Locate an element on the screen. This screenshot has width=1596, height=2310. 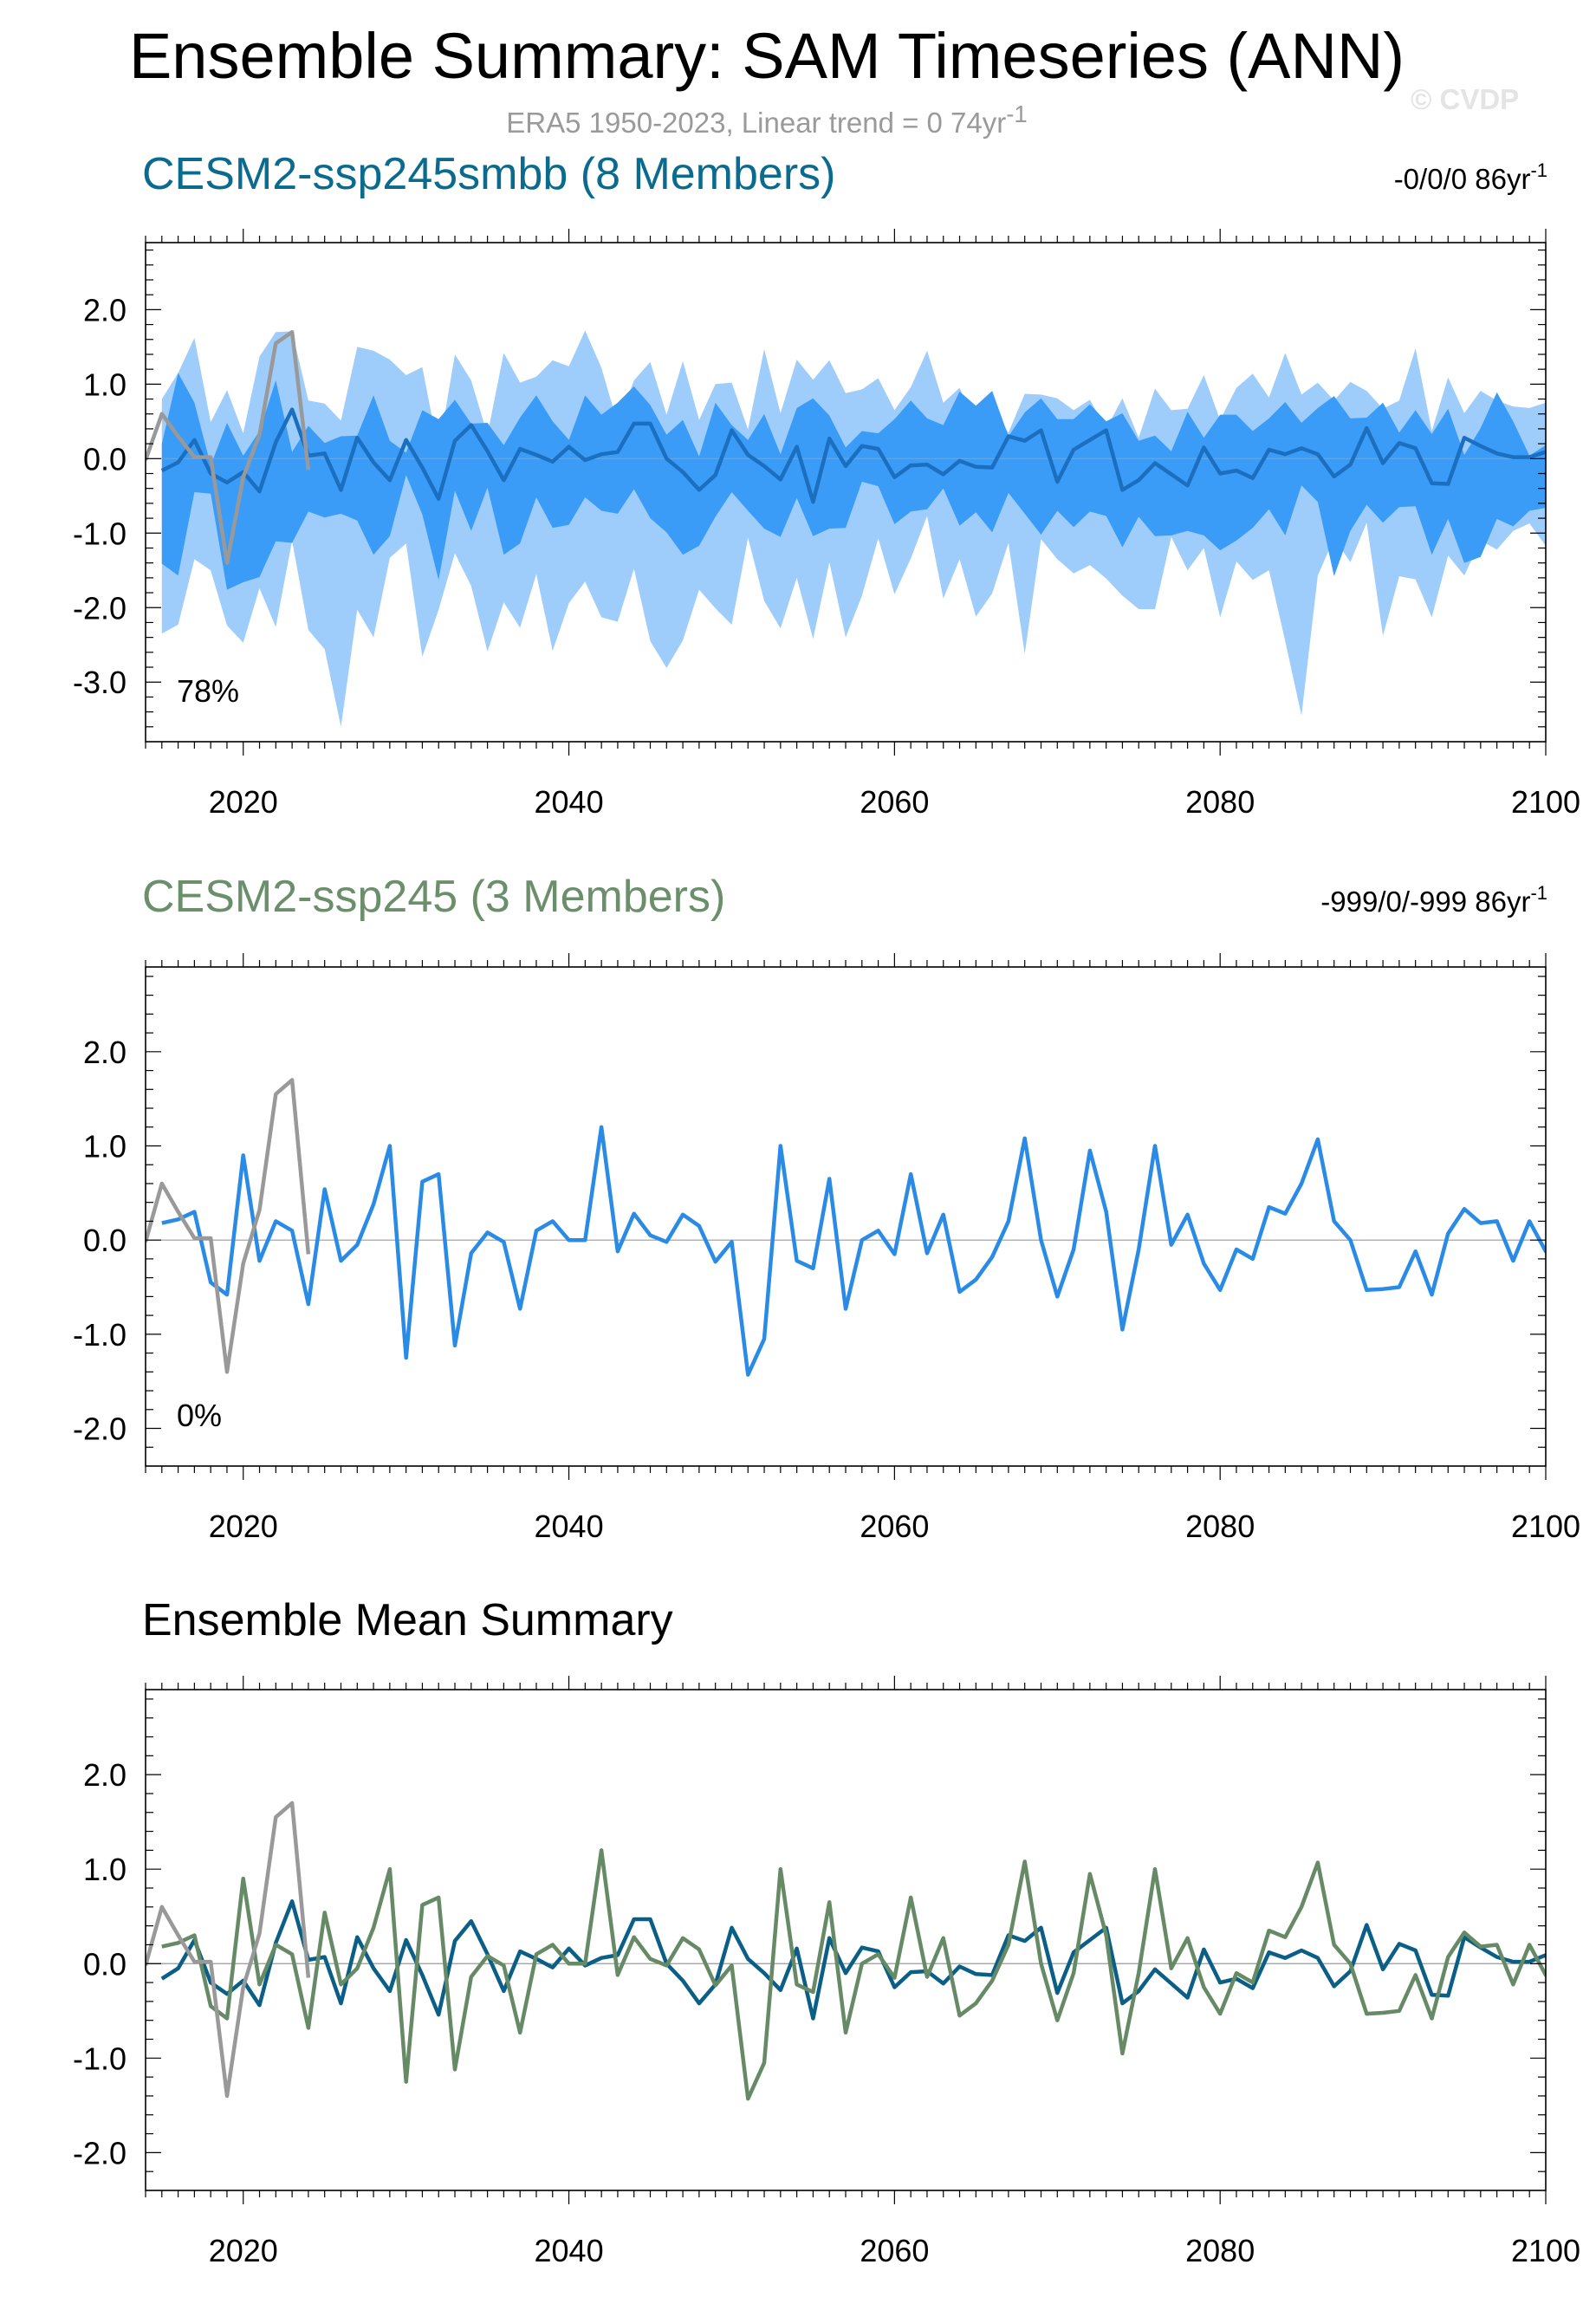
obs-line-summary is located at coordinates (228, 1950).